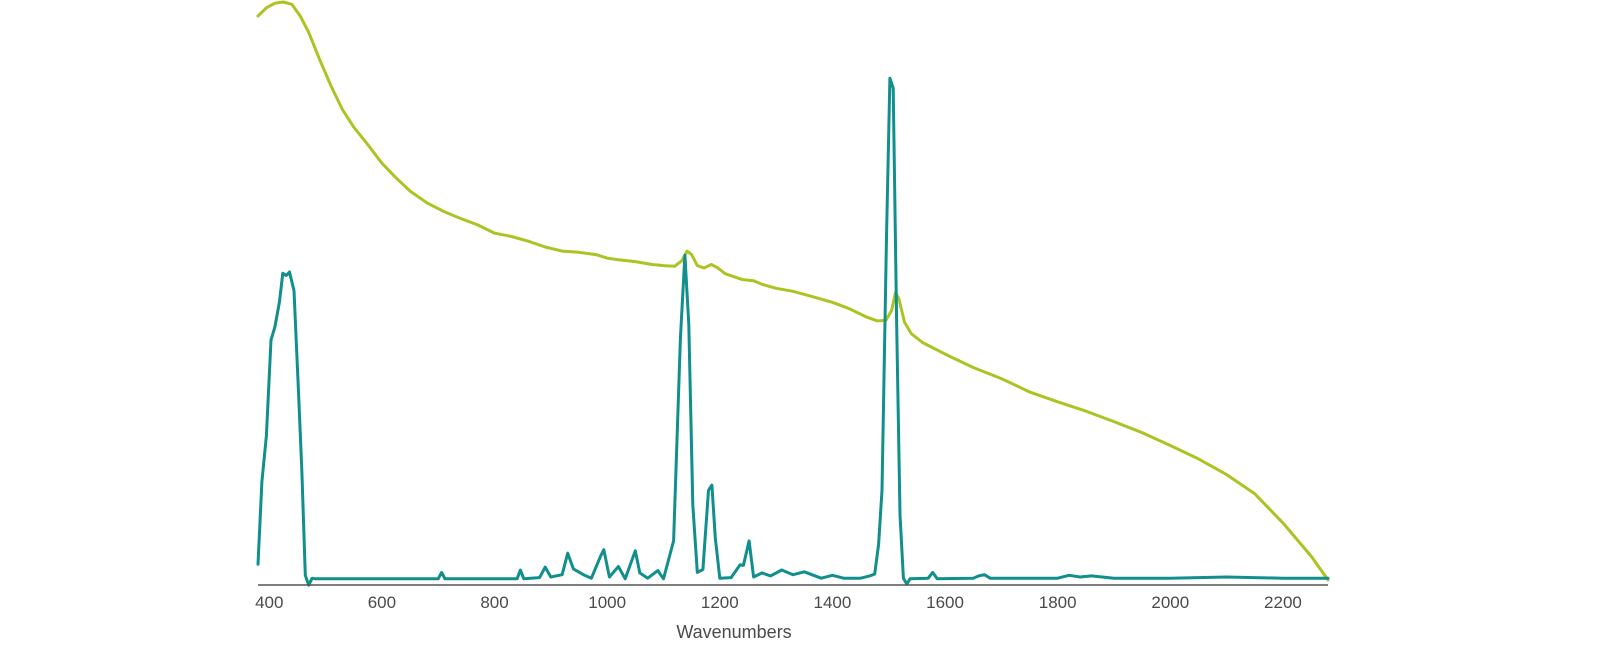 The height and width of the screenshot is (671, 1600). What do you see at coordinates (945, 602) in the screenshot?
I see `x-tick-label: 1600` at bounding box center [945, 602].